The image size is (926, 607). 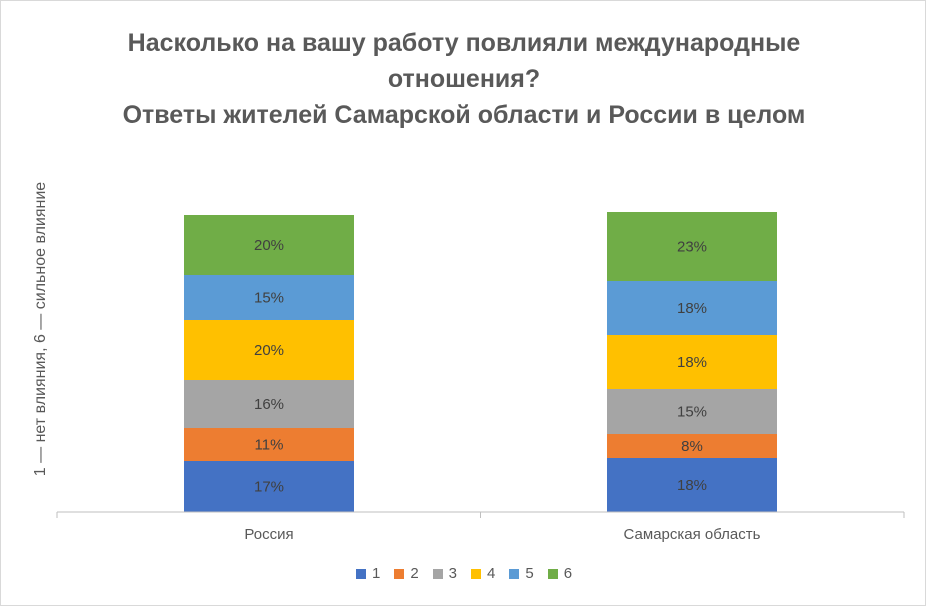 What do you see at coordinates (368, 573) in the screenshot?
I see `legend-item-1: 1` at bounding box center [368, 573].